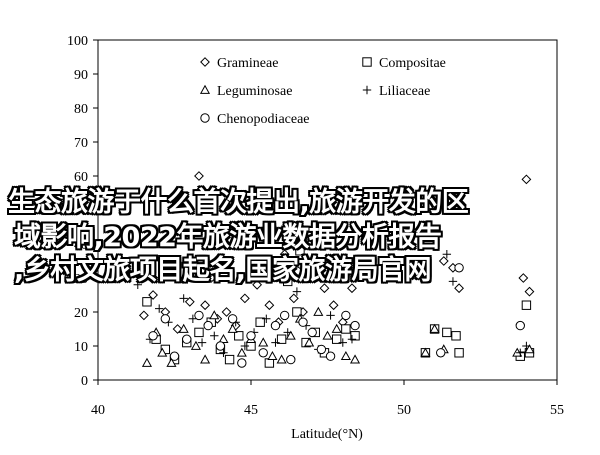 This screenshot has height=455, width=600. Describe the element at coordinates (81, 313) in the screenshot. I see `y-tick-label: 20` at that location.